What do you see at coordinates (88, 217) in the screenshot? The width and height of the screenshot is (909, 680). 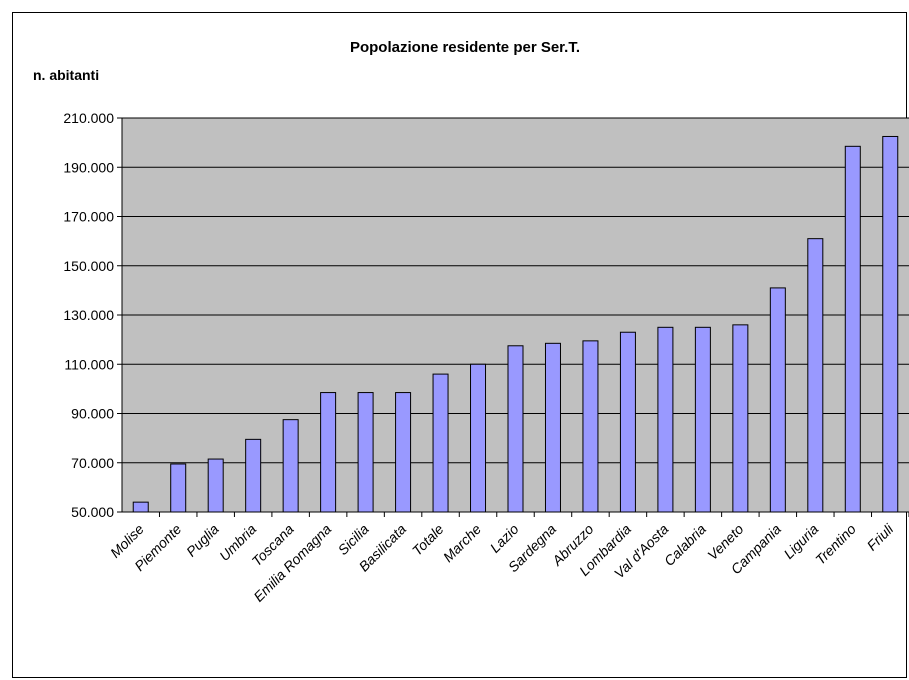 I see `y-tick-label: 170.000` at bounding box center [88, 217].